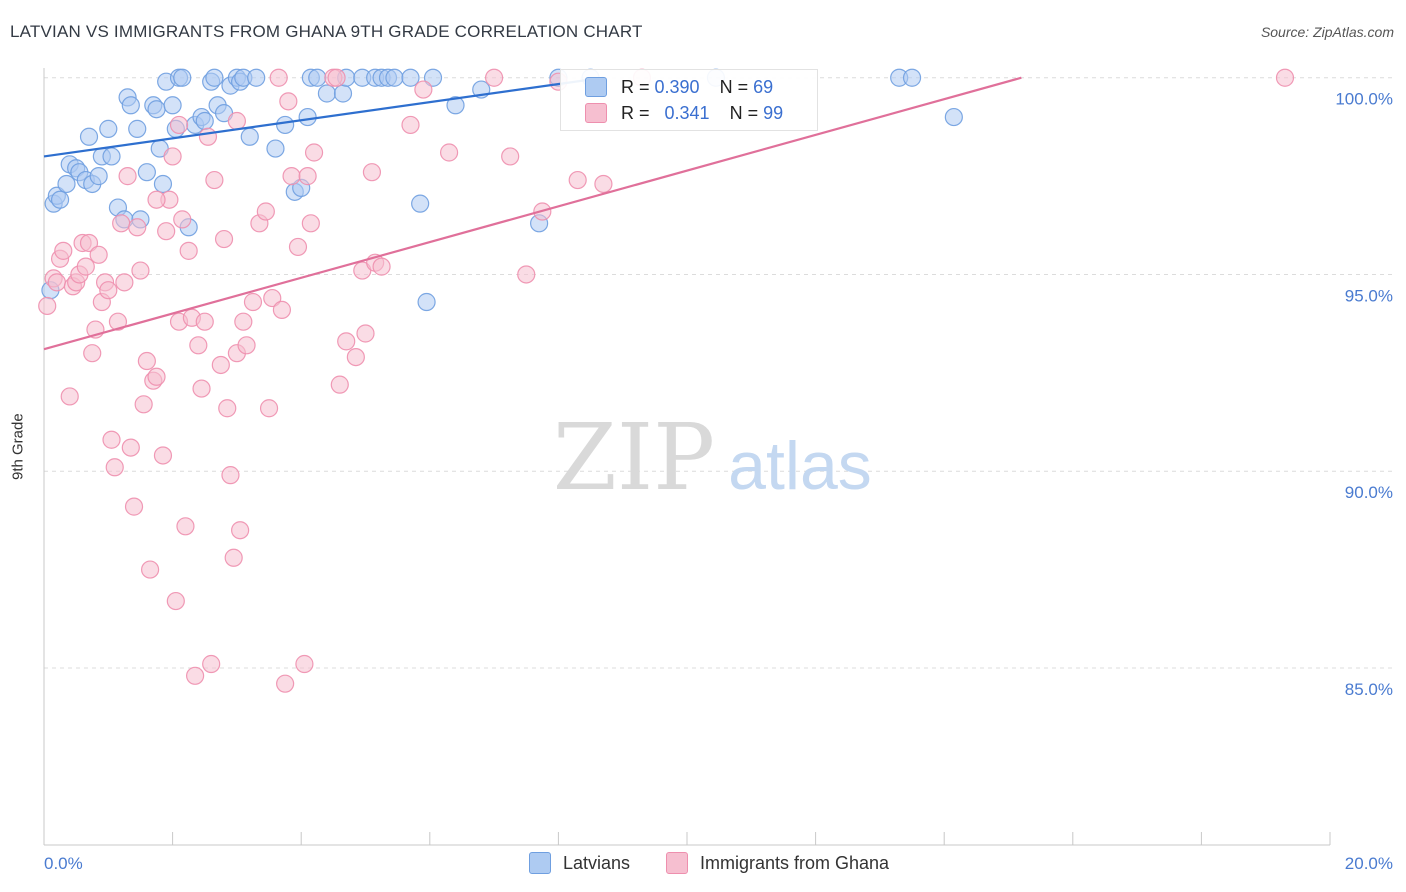  What do you see at coordinates (1369, 689) in the screenshot?
I see `y-tick-label: 85.0%` at bounding box center [1369, 689].